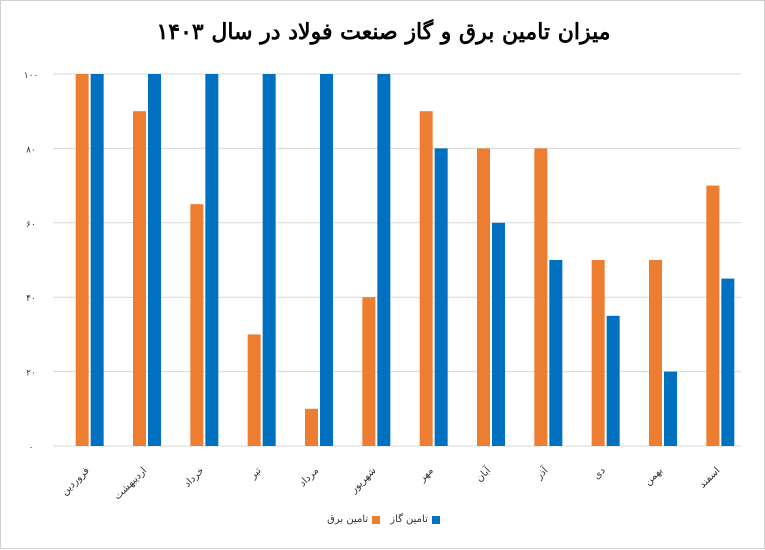  I want to click on x-tick-label: آذر, so click(541, 472).